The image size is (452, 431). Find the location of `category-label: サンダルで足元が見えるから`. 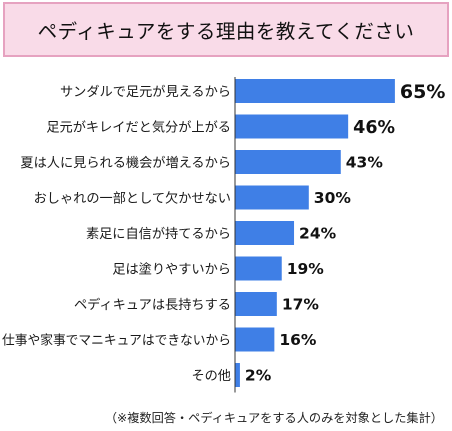

category-label: サンダルで足元が見えるから is located at coordinates (145, 92).